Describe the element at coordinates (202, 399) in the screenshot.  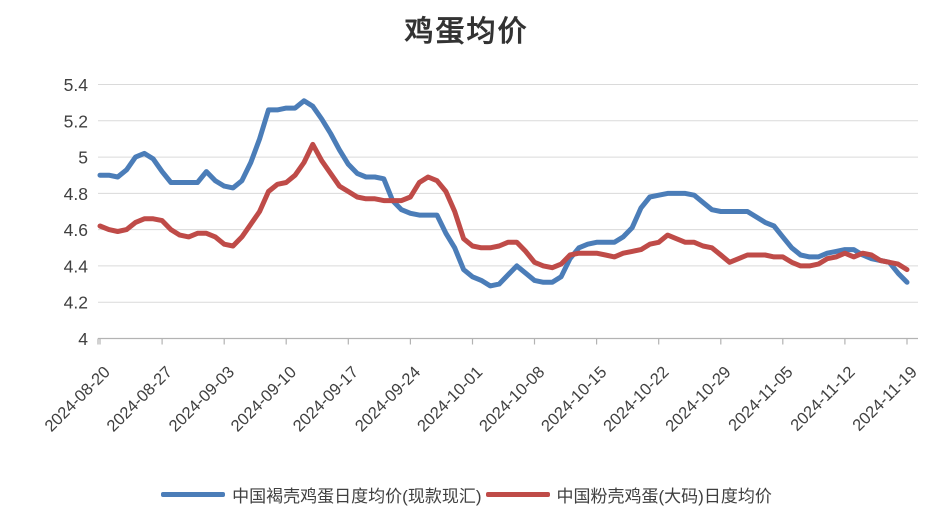
I see `x-axis-tick-label: 2024-09-03` at that location.